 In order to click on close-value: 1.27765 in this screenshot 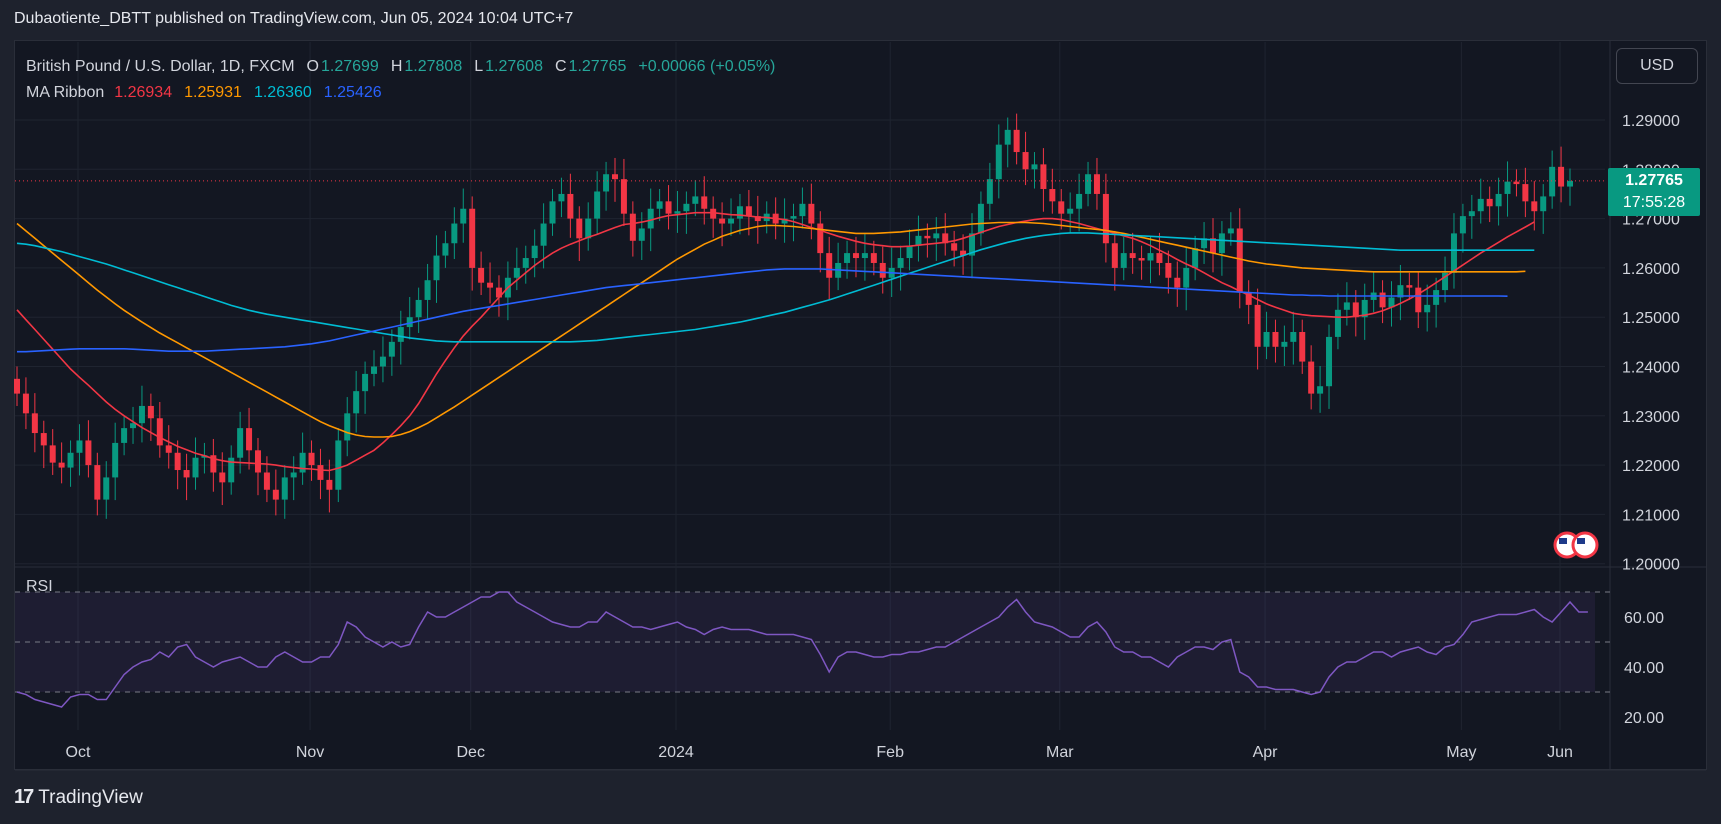, I will do `click(597, 66)`.